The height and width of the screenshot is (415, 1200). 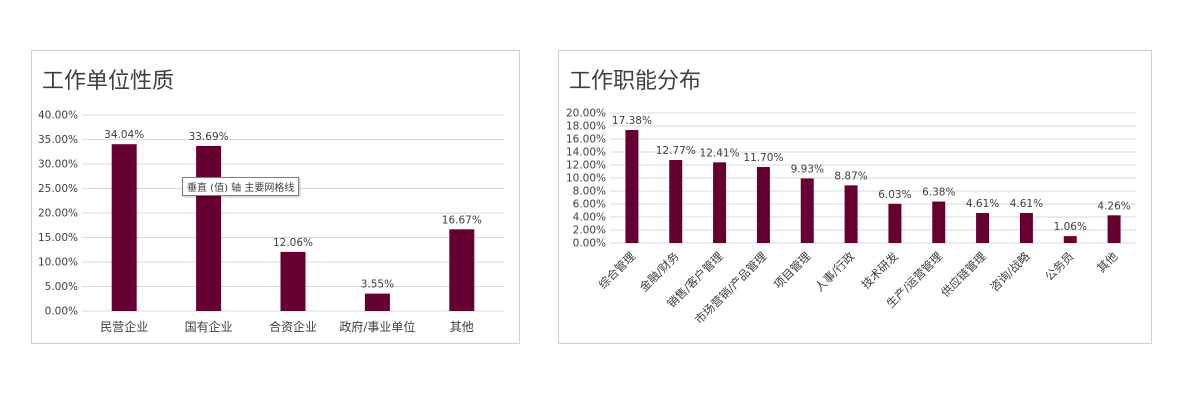 What do you see at coordinates (1010, 272) in the screenshot?
I see `x-category-label: 咨询/战略` at bounding box center [1010, 272].